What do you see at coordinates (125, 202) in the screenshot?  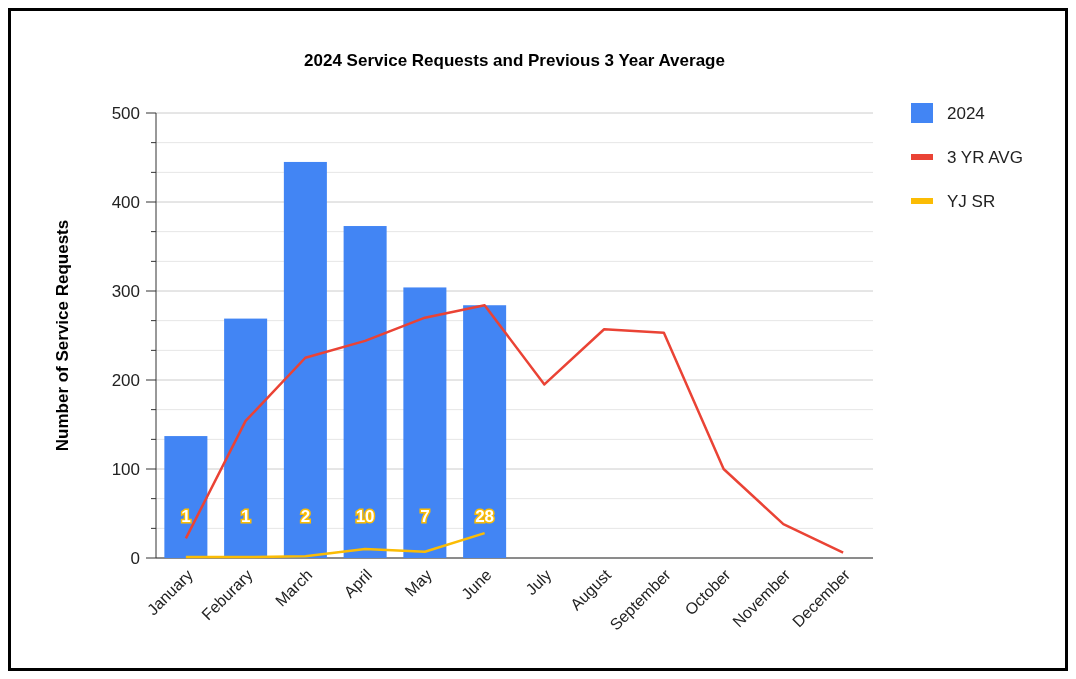 I see `y-tick-label: 400` at bounding box center [125, 202].